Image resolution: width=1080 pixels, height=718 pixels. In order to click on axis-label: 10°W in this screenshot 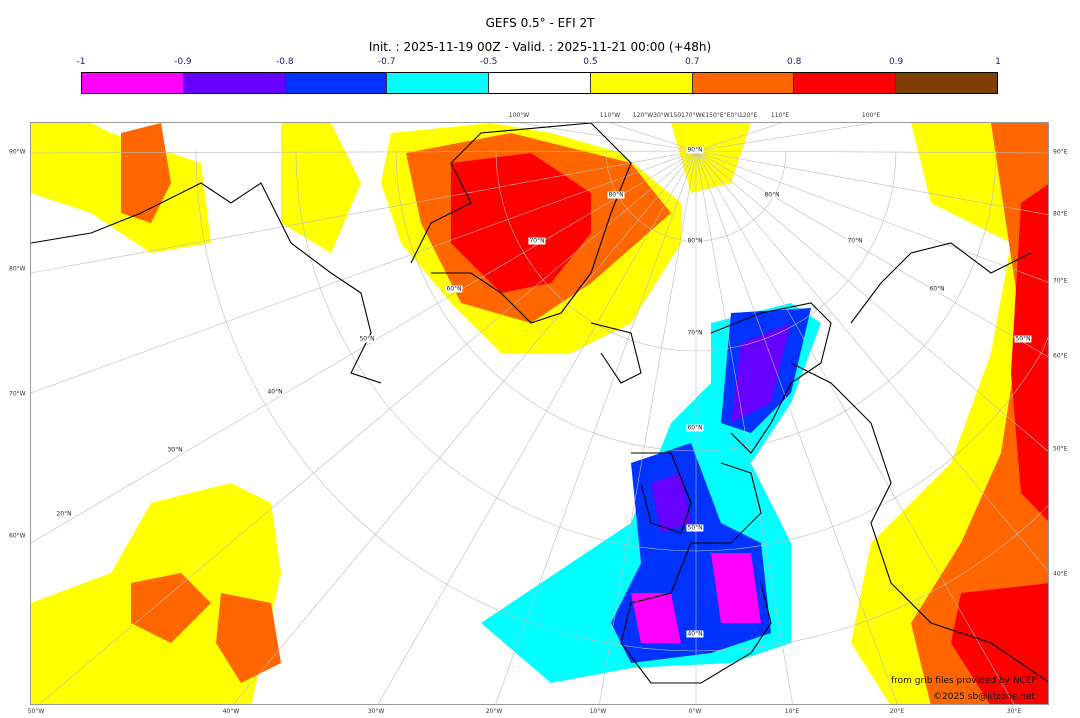, I will do `click(598, 711)`.